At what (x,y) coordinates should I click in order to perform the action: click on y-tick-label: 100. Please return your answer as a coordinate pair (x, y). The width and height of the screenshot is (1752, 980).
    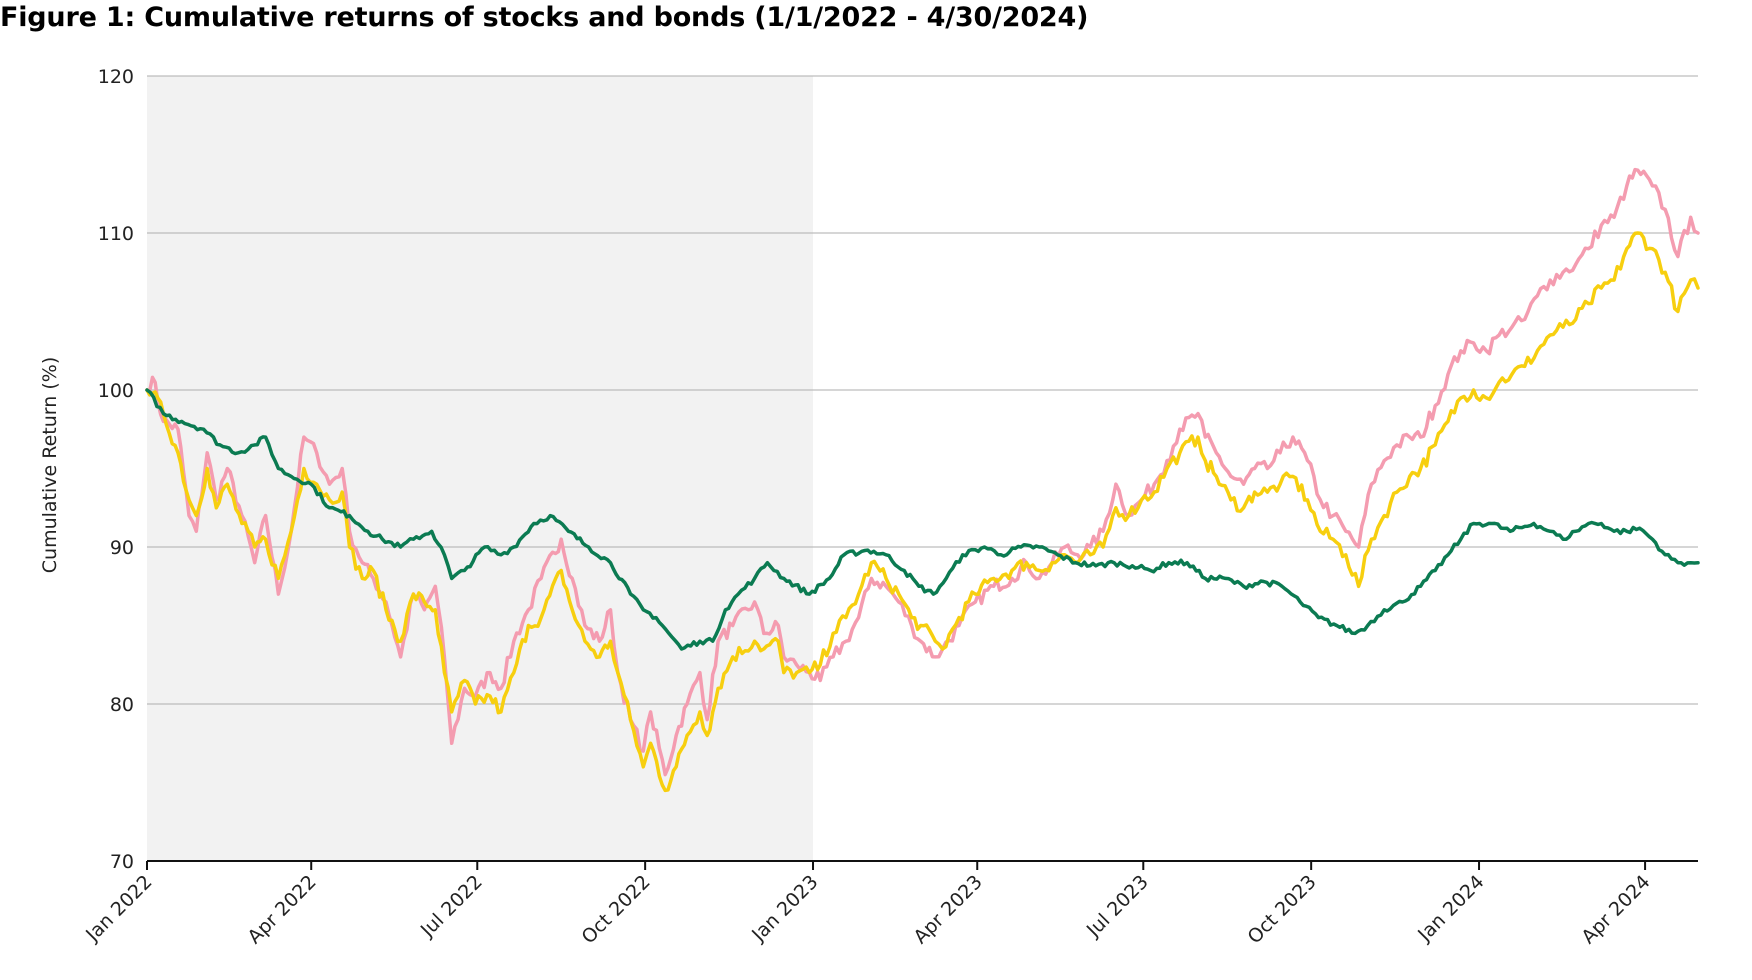
    Looking at the image, I should click on (116, 391).